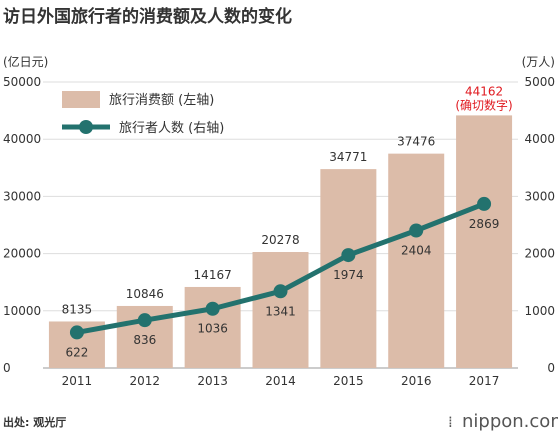 This screenshot has width=558, height=435. What do you see at coordinates (539, 139) in the screenshot?
I see `right-tick-label: 4000` at bounding box center [539, 139].